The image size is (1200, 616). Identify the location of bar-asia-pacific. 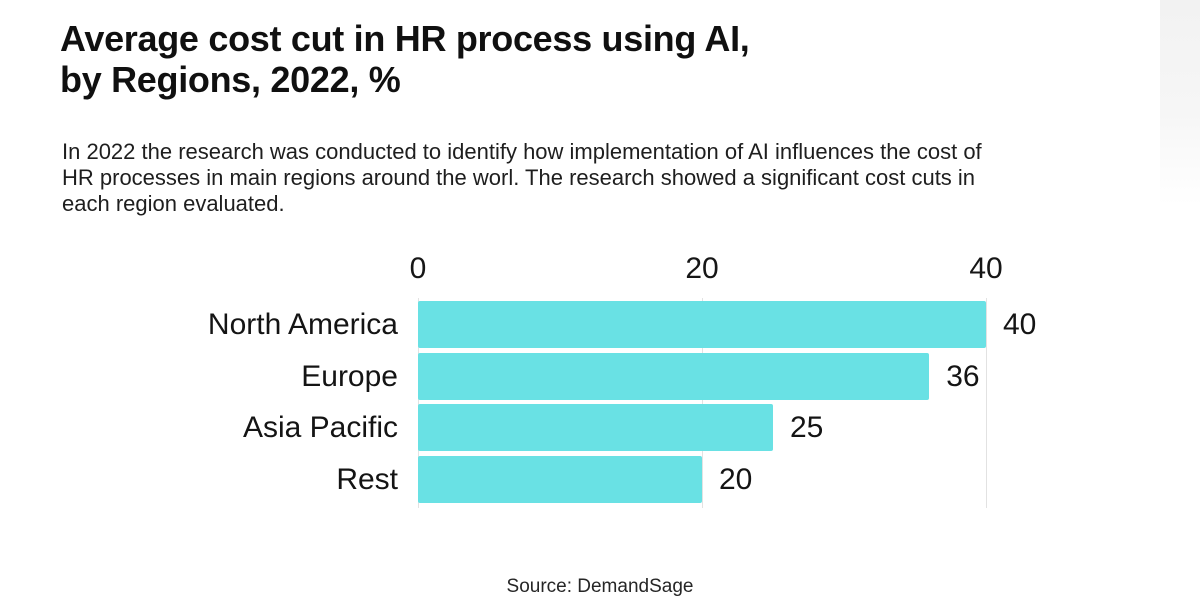
(595, 427).